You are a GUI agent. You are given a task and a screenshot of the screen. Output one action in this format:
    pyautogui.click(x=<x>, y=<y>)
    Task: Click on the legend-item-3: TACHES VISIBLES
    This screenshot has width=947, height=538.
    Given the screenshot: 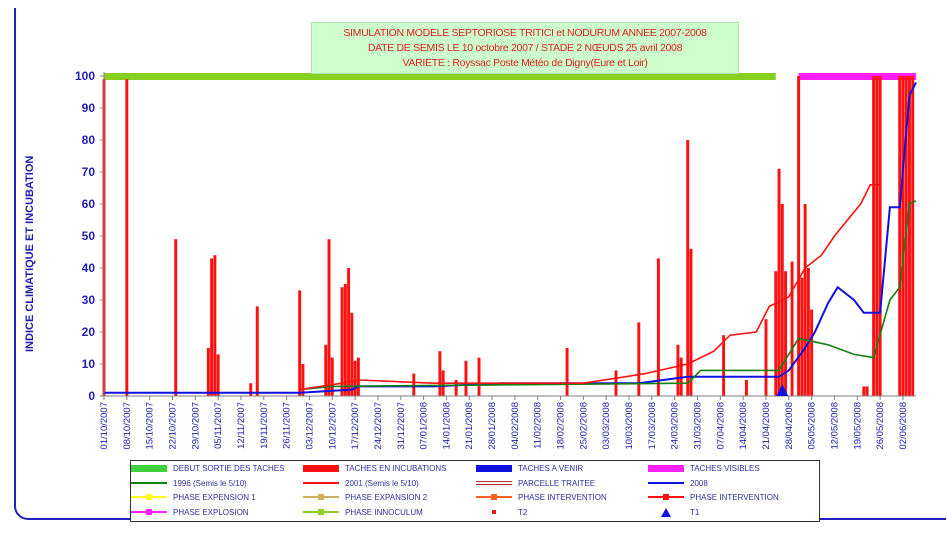 What is the action you would take?
    pyautogui.click(x=704, y=468)
    